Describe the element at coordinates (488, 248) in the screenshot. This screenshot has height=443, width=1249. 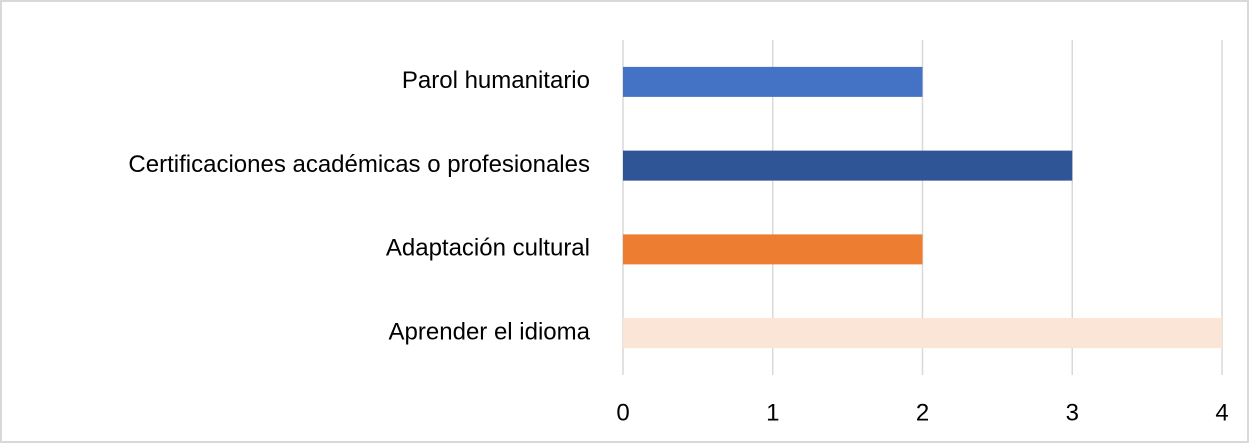
I see `y-tick-label: Adaptación cultural` at that location.